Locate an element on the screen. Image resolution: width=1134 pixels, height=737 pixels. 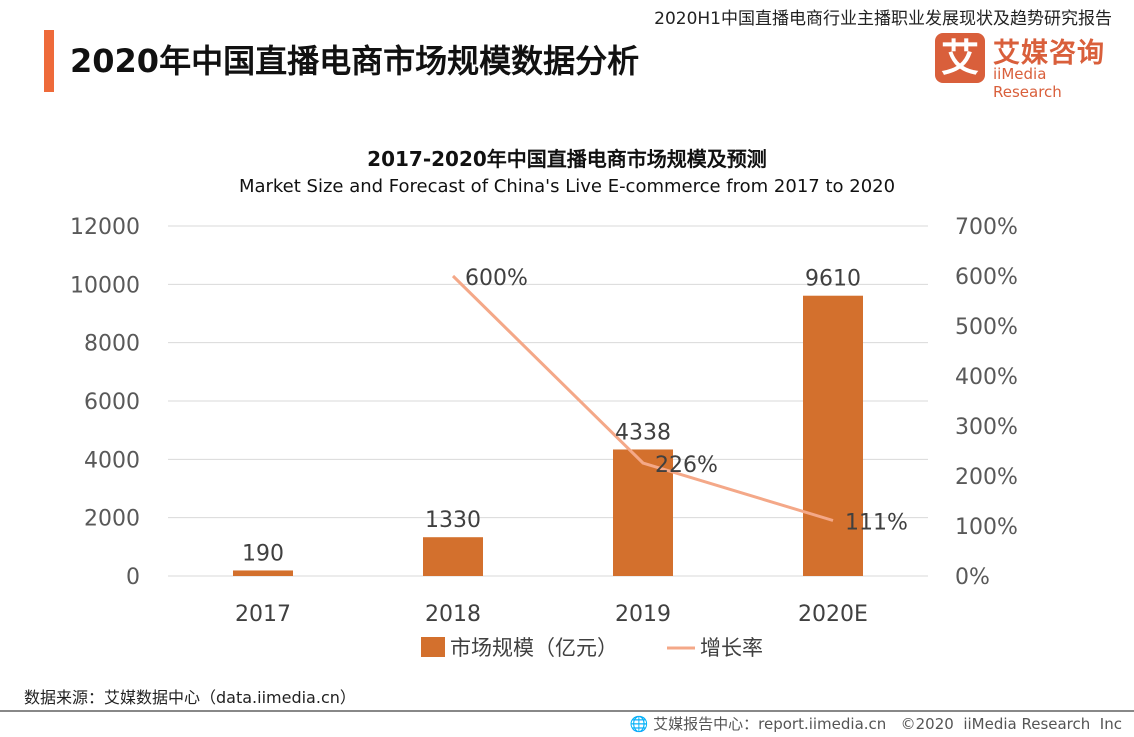
globe-cursor-icon: 🌐 is located at coordinates (641, 724).